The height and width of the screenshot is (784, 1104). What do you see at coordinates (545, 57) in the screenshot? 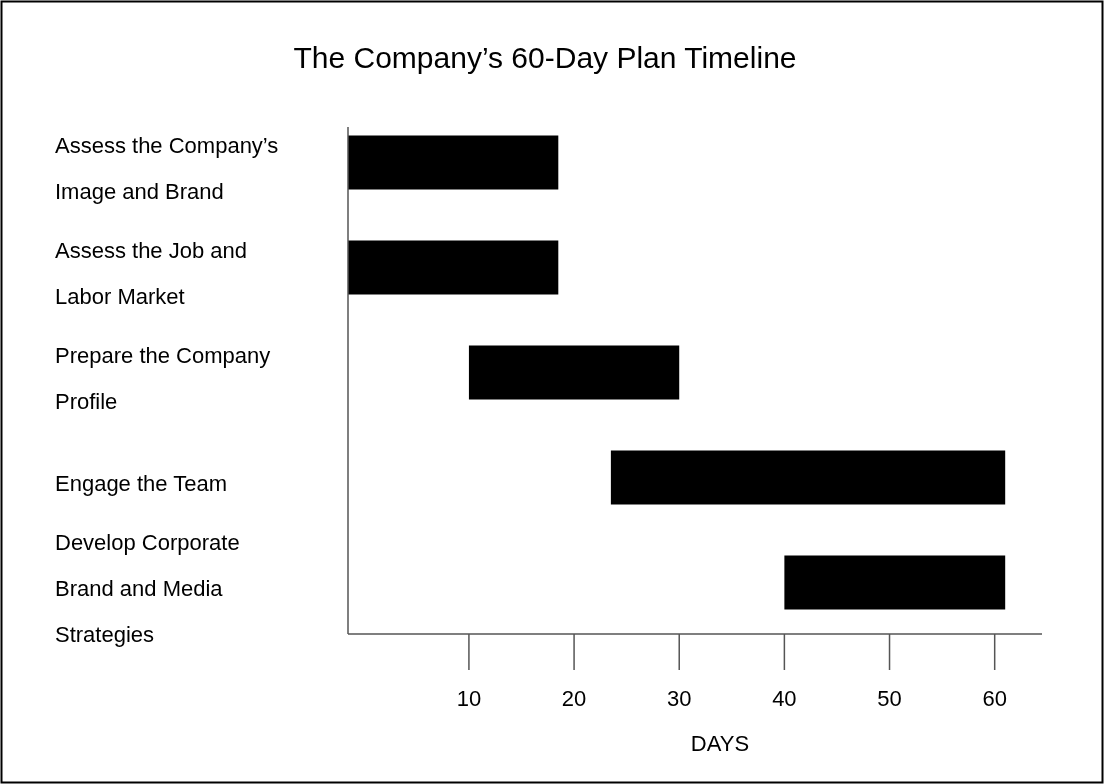
I see `chart-title: The Company’s 60-Day Plan Timeline` at bounding box center [545, 57].